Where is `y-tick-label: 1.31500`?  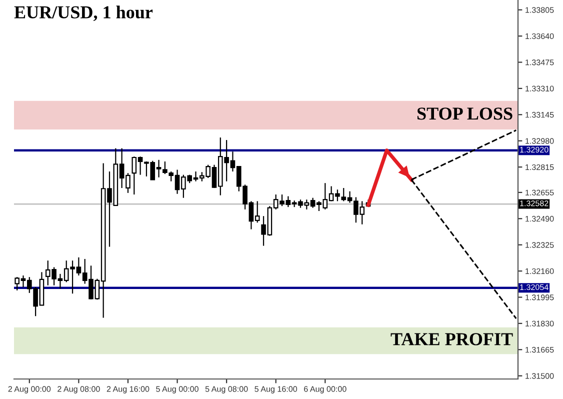
y-tick-label: 1.31500 is located at coordinates (540, 376).